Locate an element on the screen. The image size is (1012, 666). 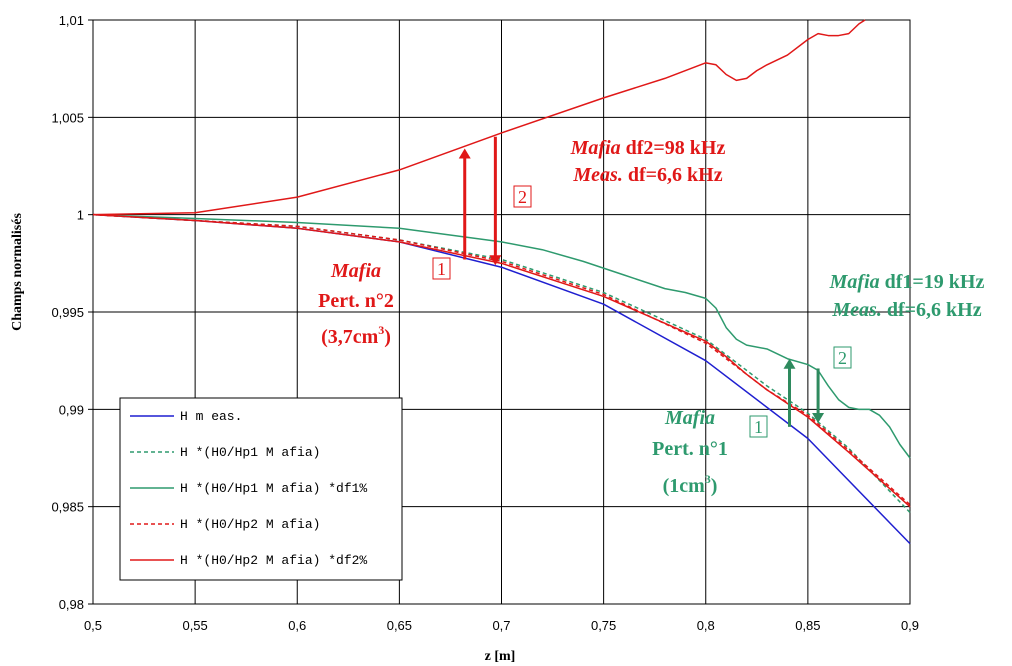
annotation-green-bottom-line2: Pert. n°1 is located at coordinates (690, 449).